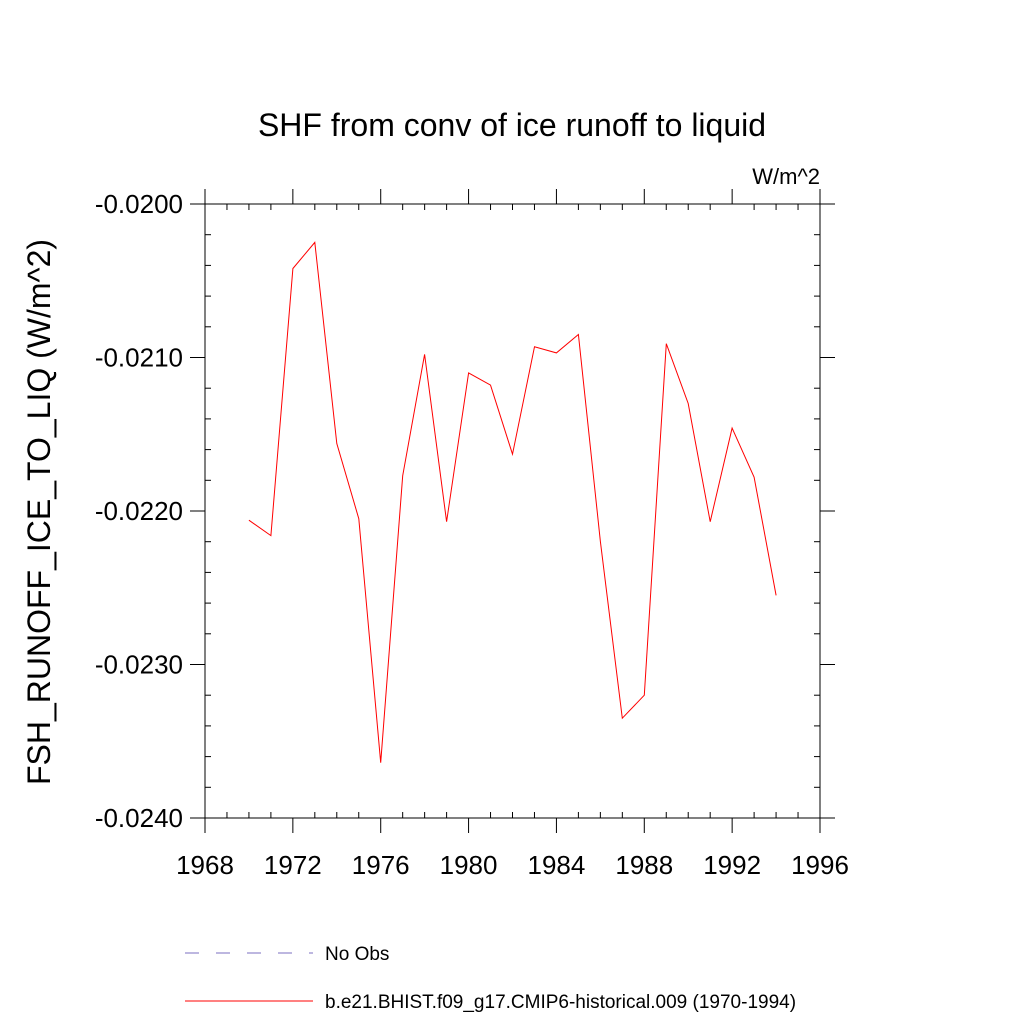  I want to click on x-tick-label: 1972, so click(293, 865).